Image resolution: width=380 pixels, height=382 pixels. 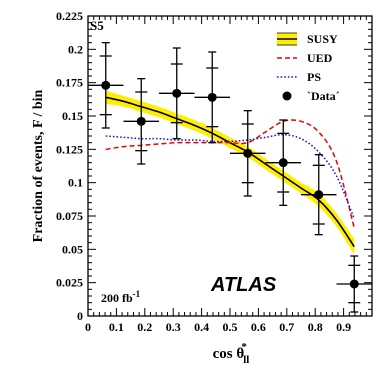 I want to click on legend-item-susy: SUSY, so click(x=307, y=39).